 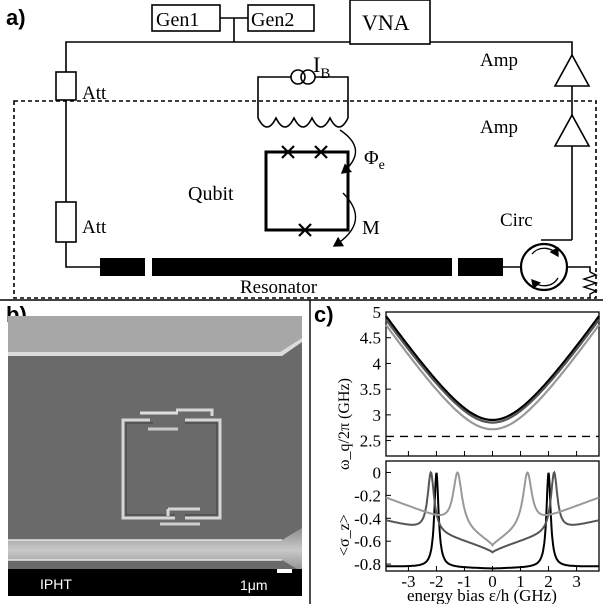 I want to click on bottom-xtick: 2, so click(x=548, y=581).